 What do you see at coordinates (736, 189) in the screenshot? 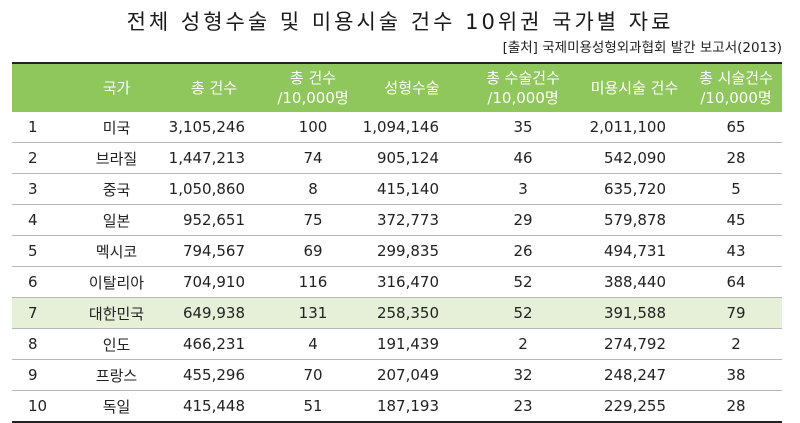
I see `cell-procedures-per: 5` at bounding box center [736, 189].